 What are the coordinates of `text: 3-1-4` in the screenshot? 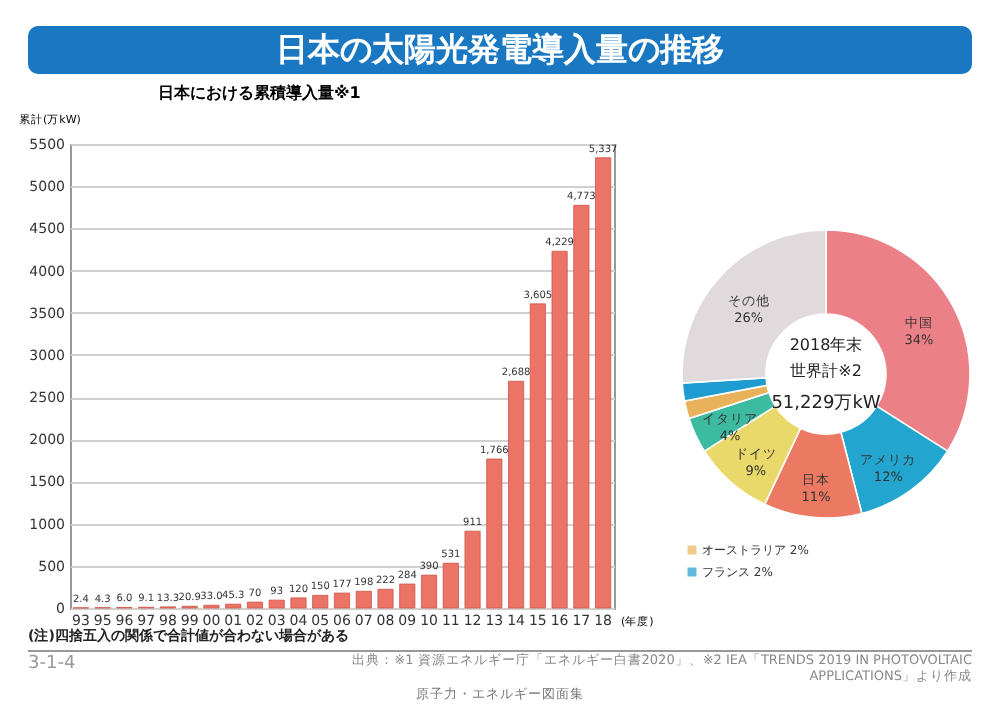 It's located at (52, 664).